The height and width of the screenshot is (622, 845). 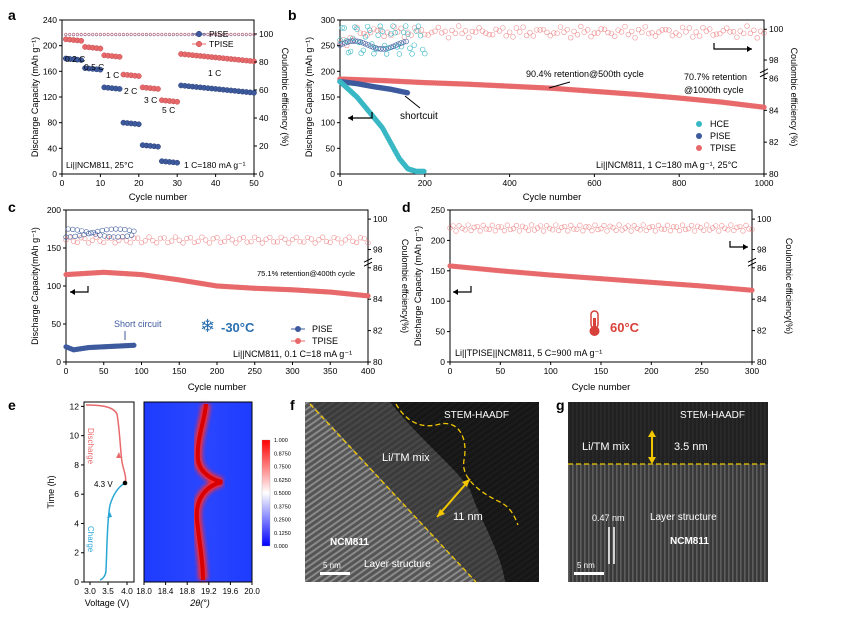 What do you see at coordinates (441, 332) in the screenshot?
I see `y-tick-label-d-1: 50` at bounding box center [441, 332].